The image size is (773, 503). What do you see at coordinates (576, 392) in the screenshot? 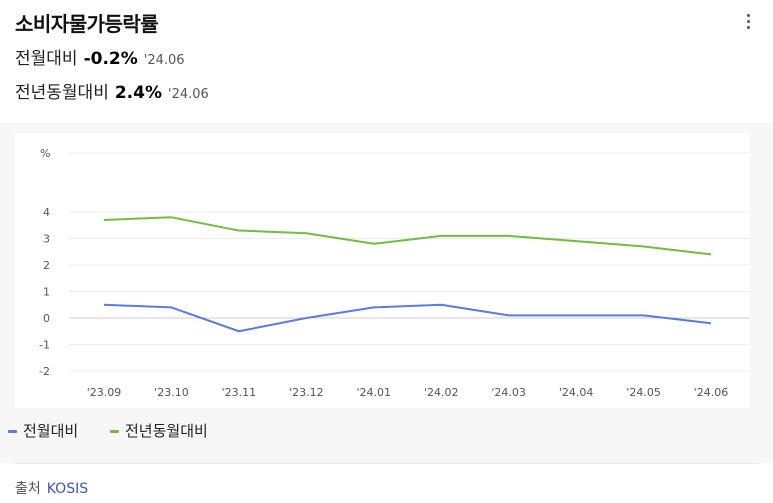
I see `x-tick-label: '24.04` at bounding box center [576, 392].